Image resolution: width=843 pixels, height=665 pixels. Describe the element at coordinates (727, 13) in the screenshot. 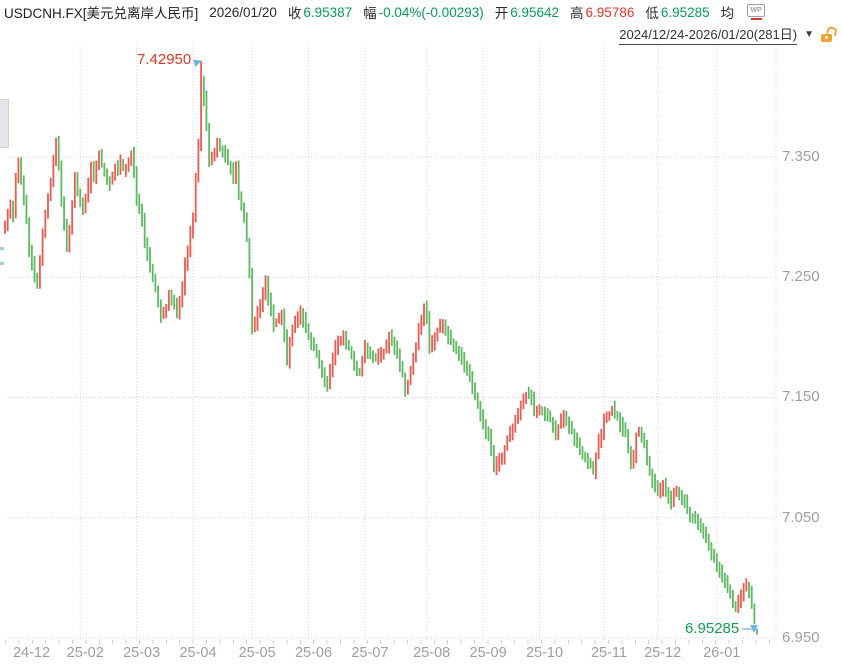

I see `ma-label: 均` at that location.